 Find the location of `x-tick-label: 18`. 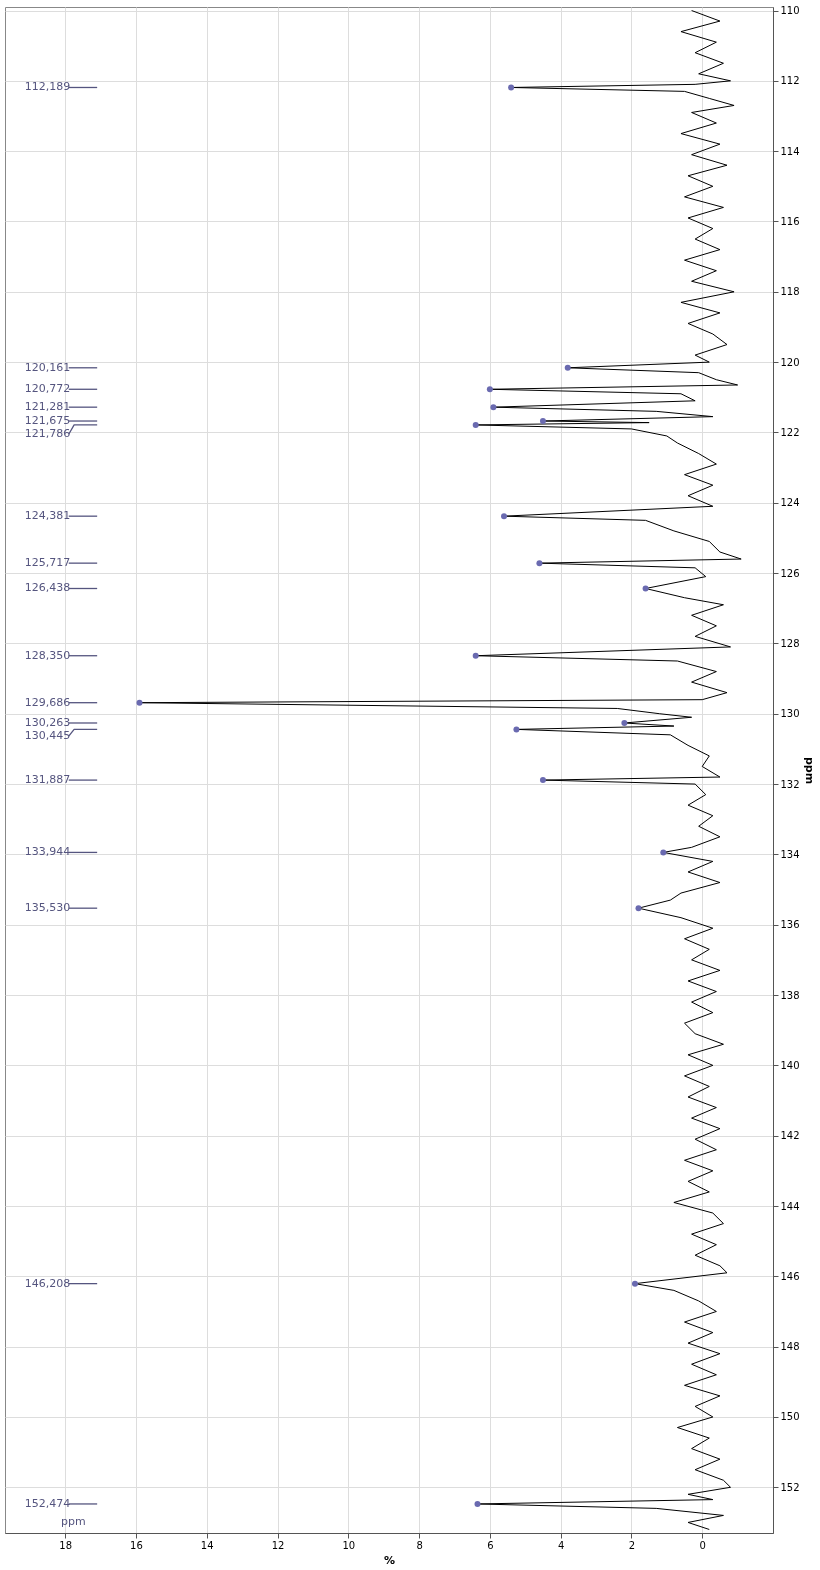

x-tick-label: 18 is located at coordinates (66, 1545).